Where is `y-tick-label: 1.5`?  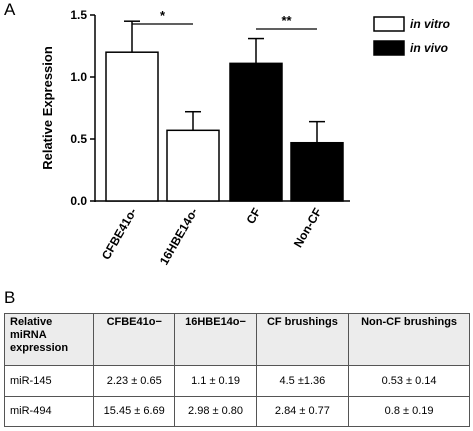
y-tick-label: 1.5 is located at coordinates (78, 15).